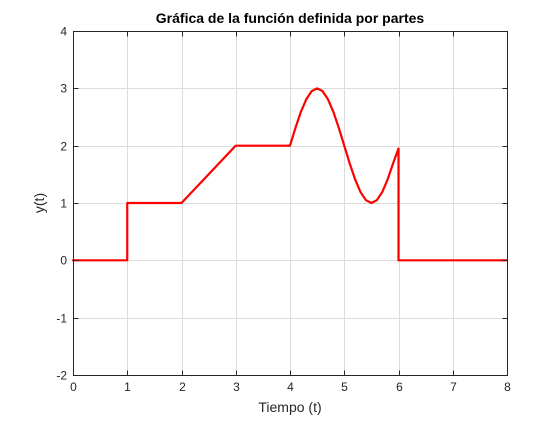 The height and width of the screenshot is (425, 560). I want to click on x-tick-label: 1, so click(127, 387).